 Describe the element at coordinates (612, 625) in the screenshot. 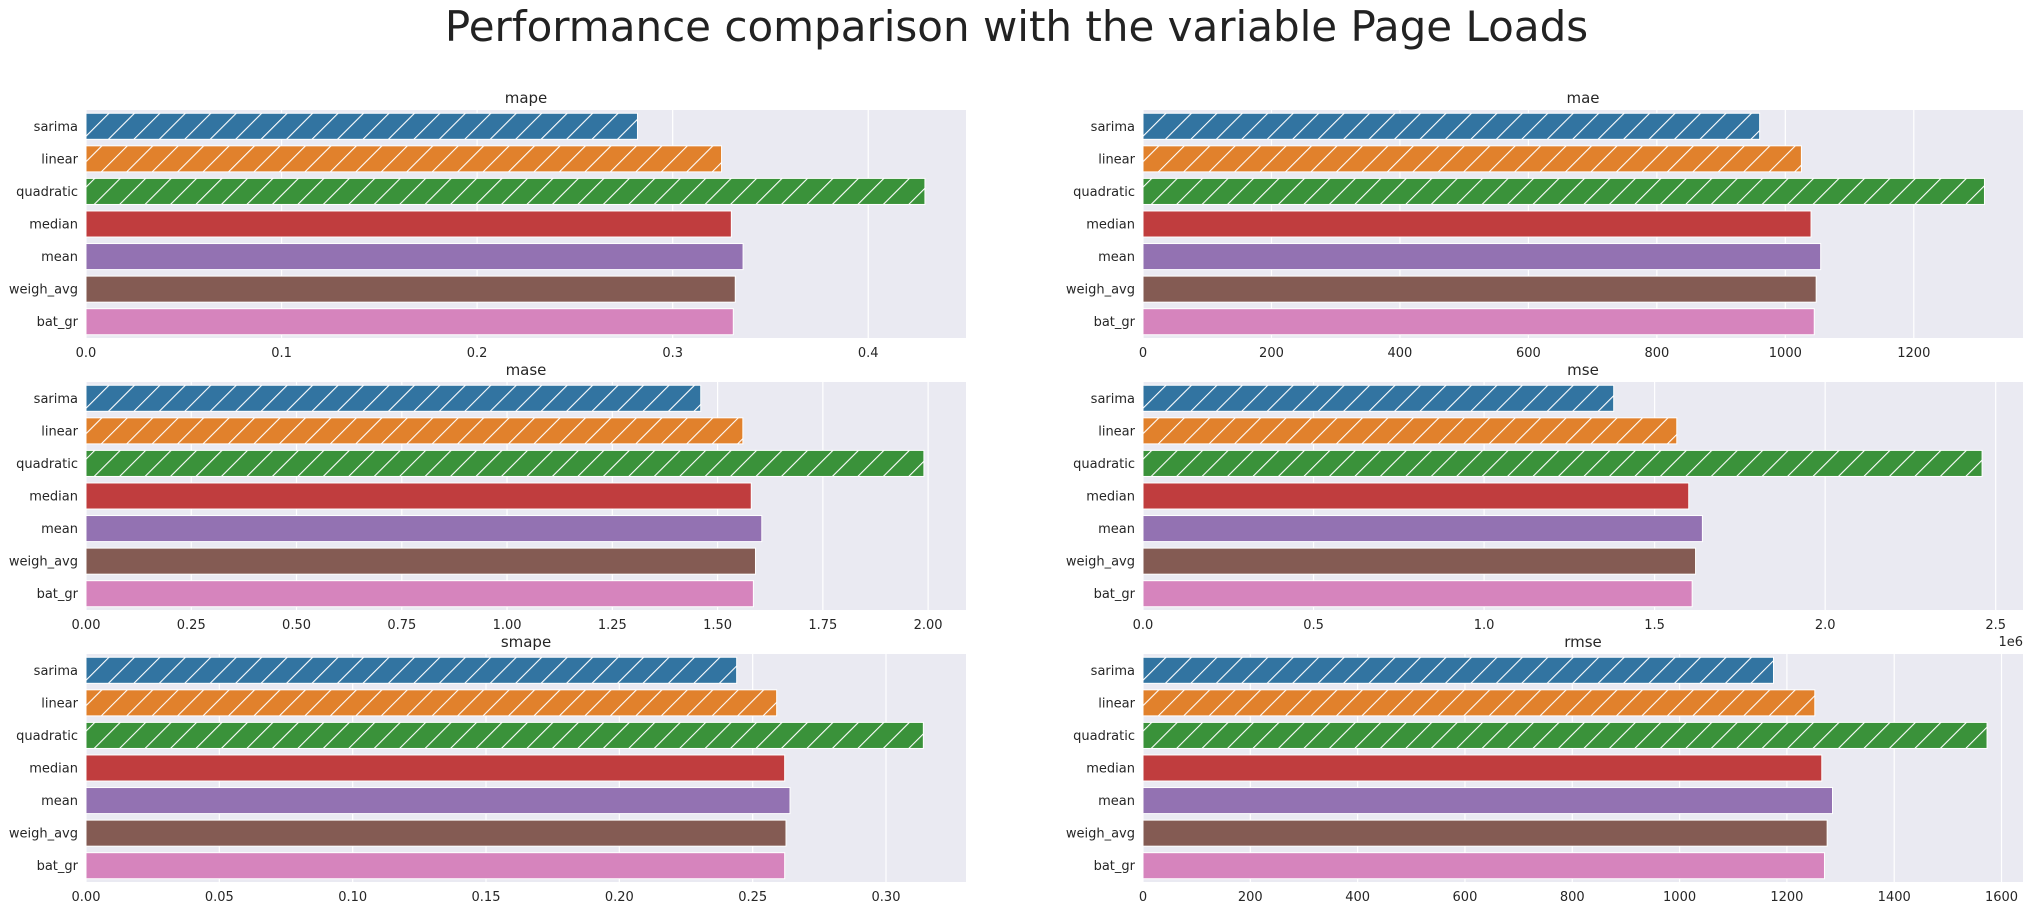

I see `x-tick-label: 1.25` at that location.